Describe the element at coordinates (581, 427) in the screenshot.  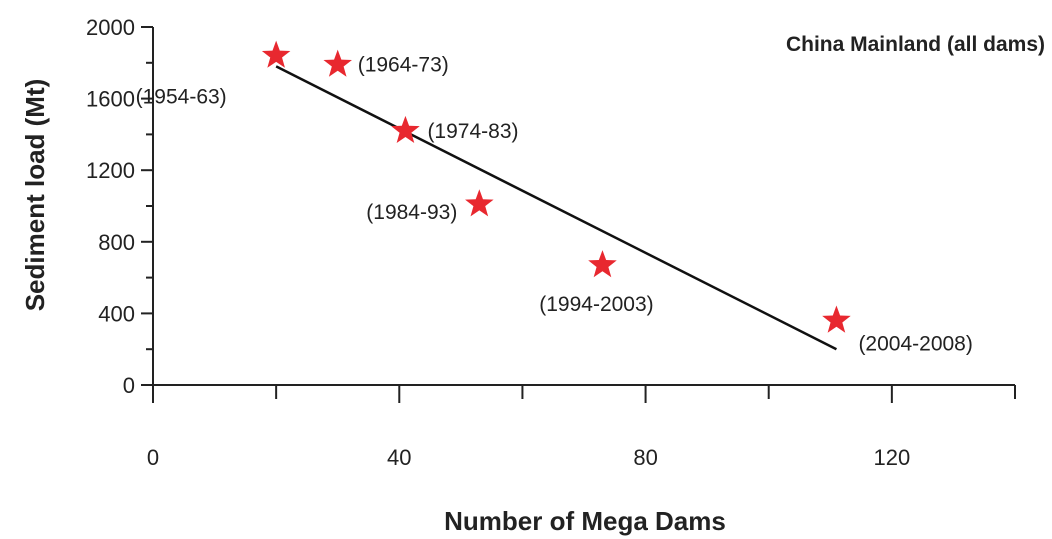
I see `x-ticks: 0 40 80 120` at that location.